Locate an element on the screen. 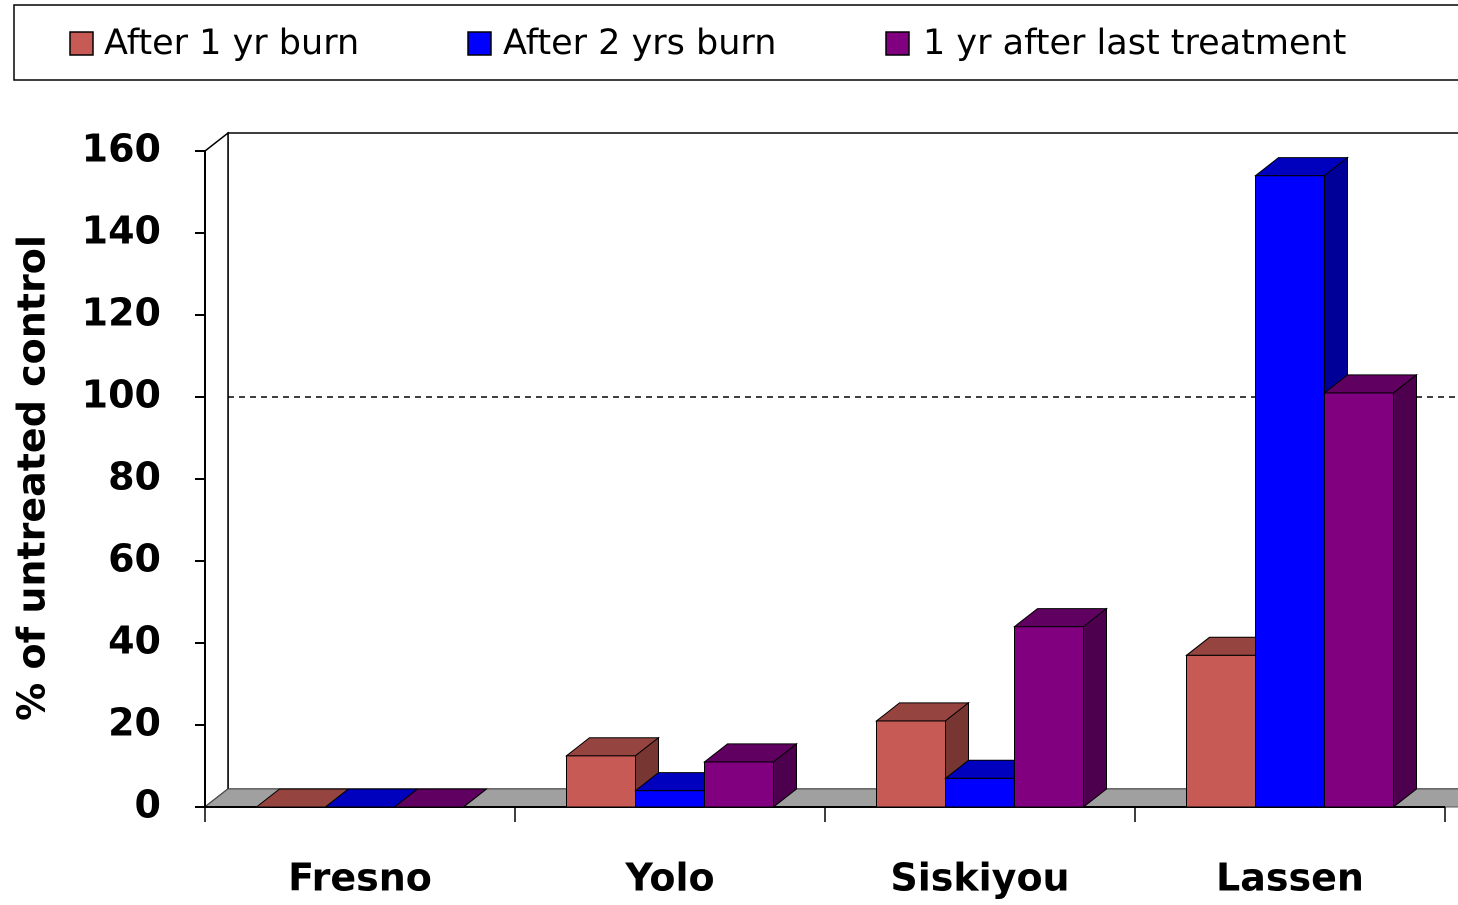 Image resolution: width=1458 pixels, height=905 pixels. y-tick-label: 0 is located at coordinates (148, 805).